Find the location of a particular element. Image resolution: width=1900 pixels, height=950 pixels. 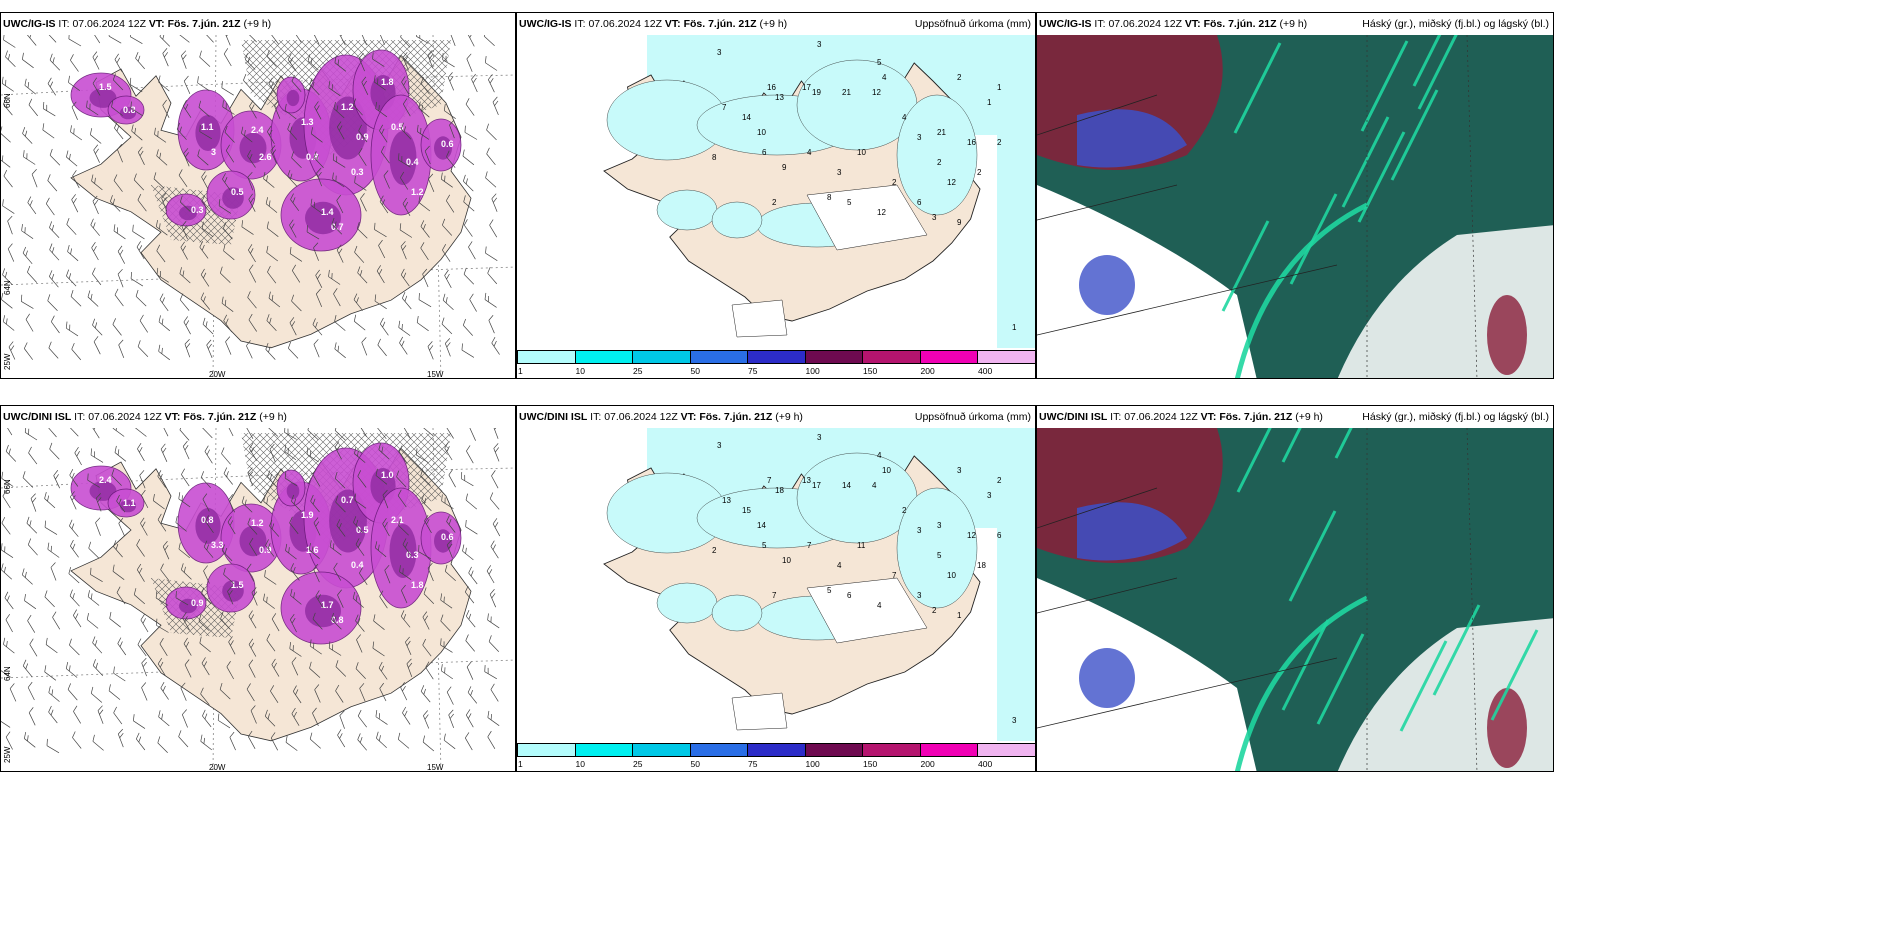

station-value: 19 is located at coordinates (816, 92).